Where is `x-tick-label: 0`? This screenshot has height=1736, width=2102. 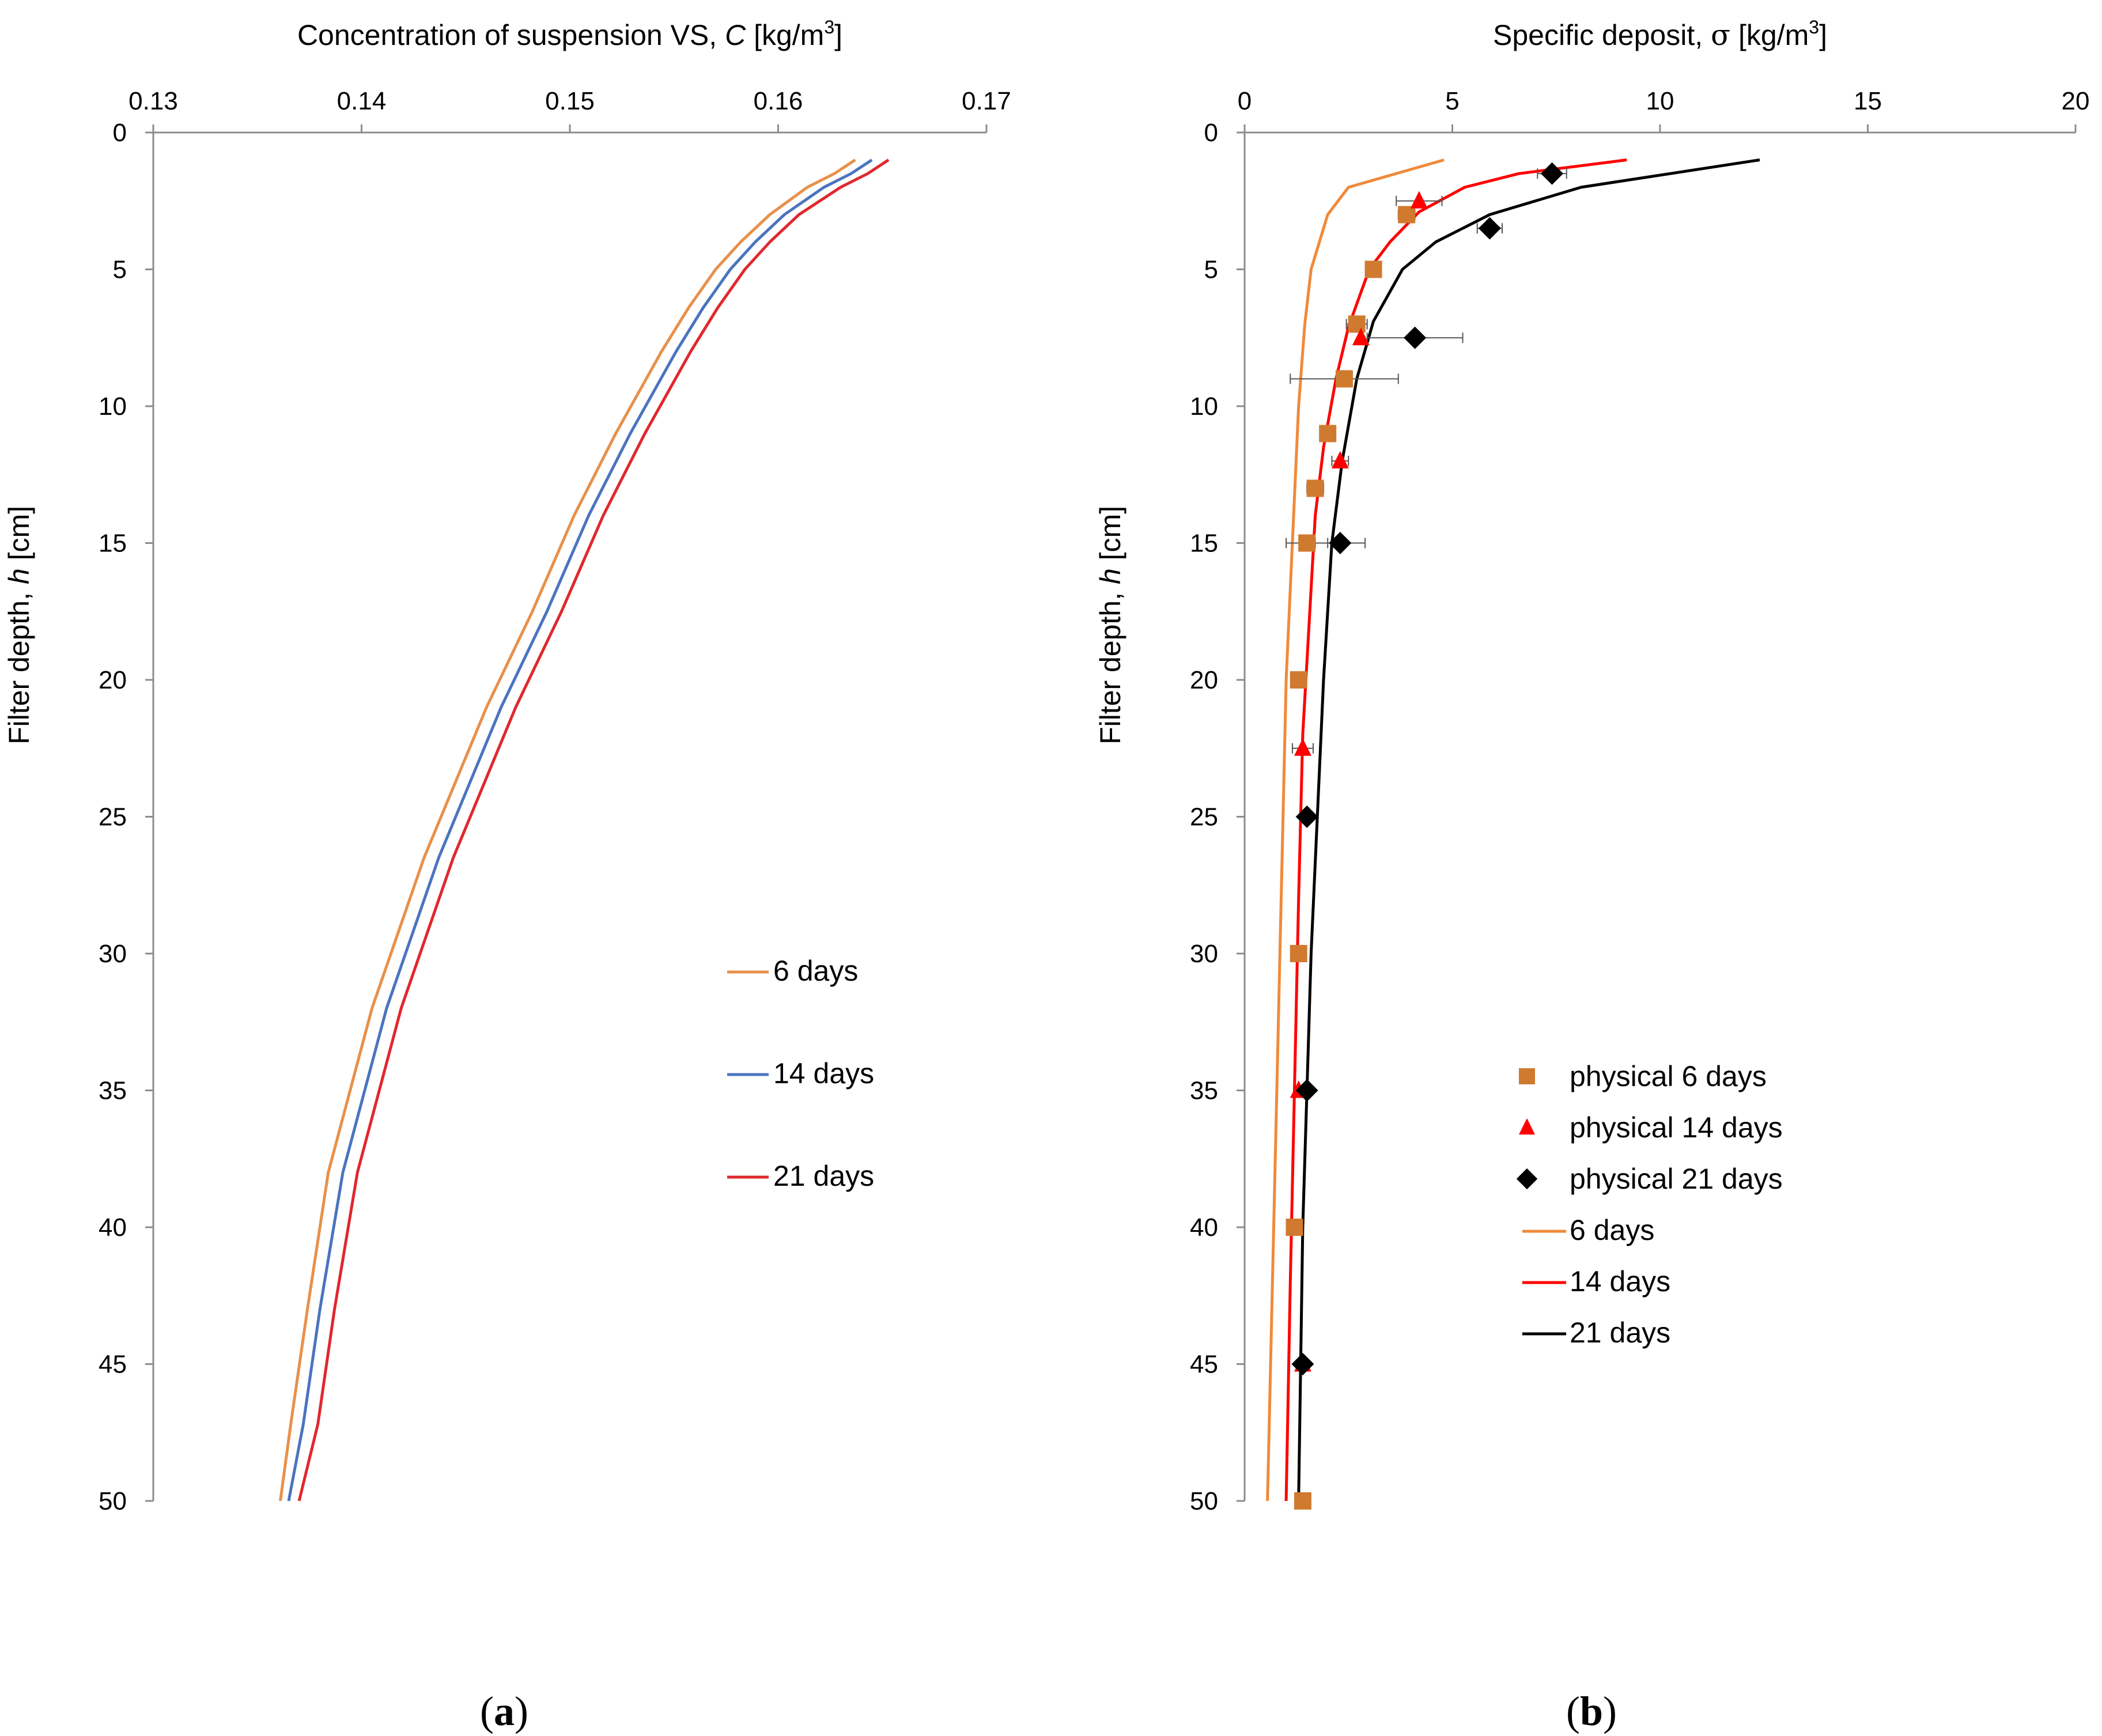 x-tick-label: 0 is located at coordinates (1245, 101).